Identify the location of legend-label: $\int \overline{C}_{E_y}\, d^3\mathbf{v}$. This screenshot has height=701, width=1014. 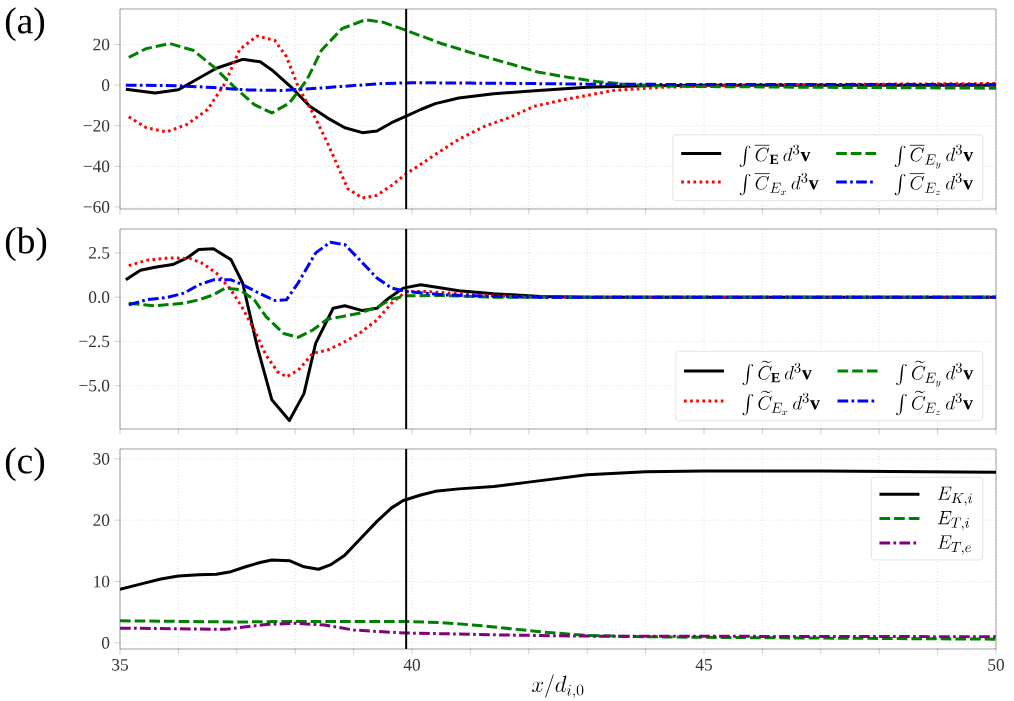
(934, 156).